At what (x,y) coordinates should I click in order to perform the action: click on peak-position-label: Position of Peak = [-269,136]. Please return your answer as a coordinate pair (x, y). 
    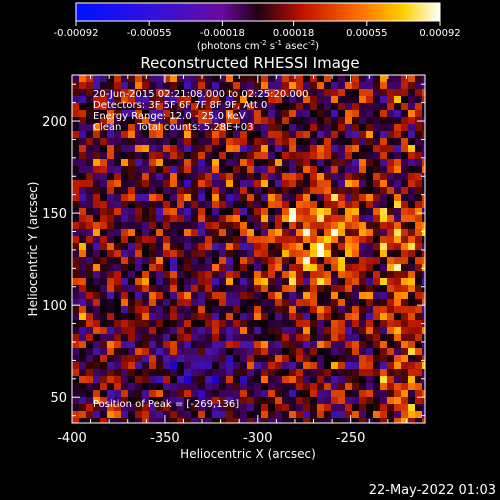
    Looking at the image, I should click on (166, 404).